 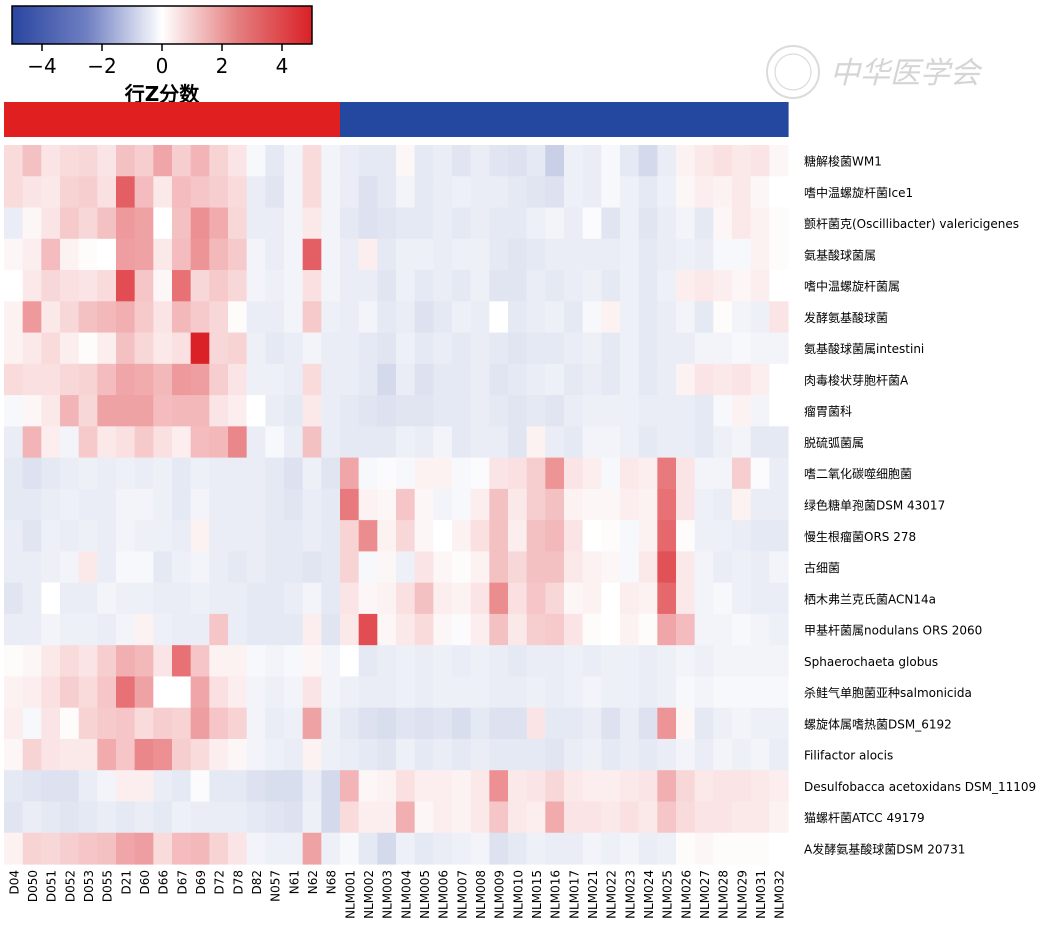 What do you see at coordinates (911, 224) in the screenshot?
I see `row-label: 颤杆菌克(Oscillibacter) valericigenes` at bounding box center [911, 224].